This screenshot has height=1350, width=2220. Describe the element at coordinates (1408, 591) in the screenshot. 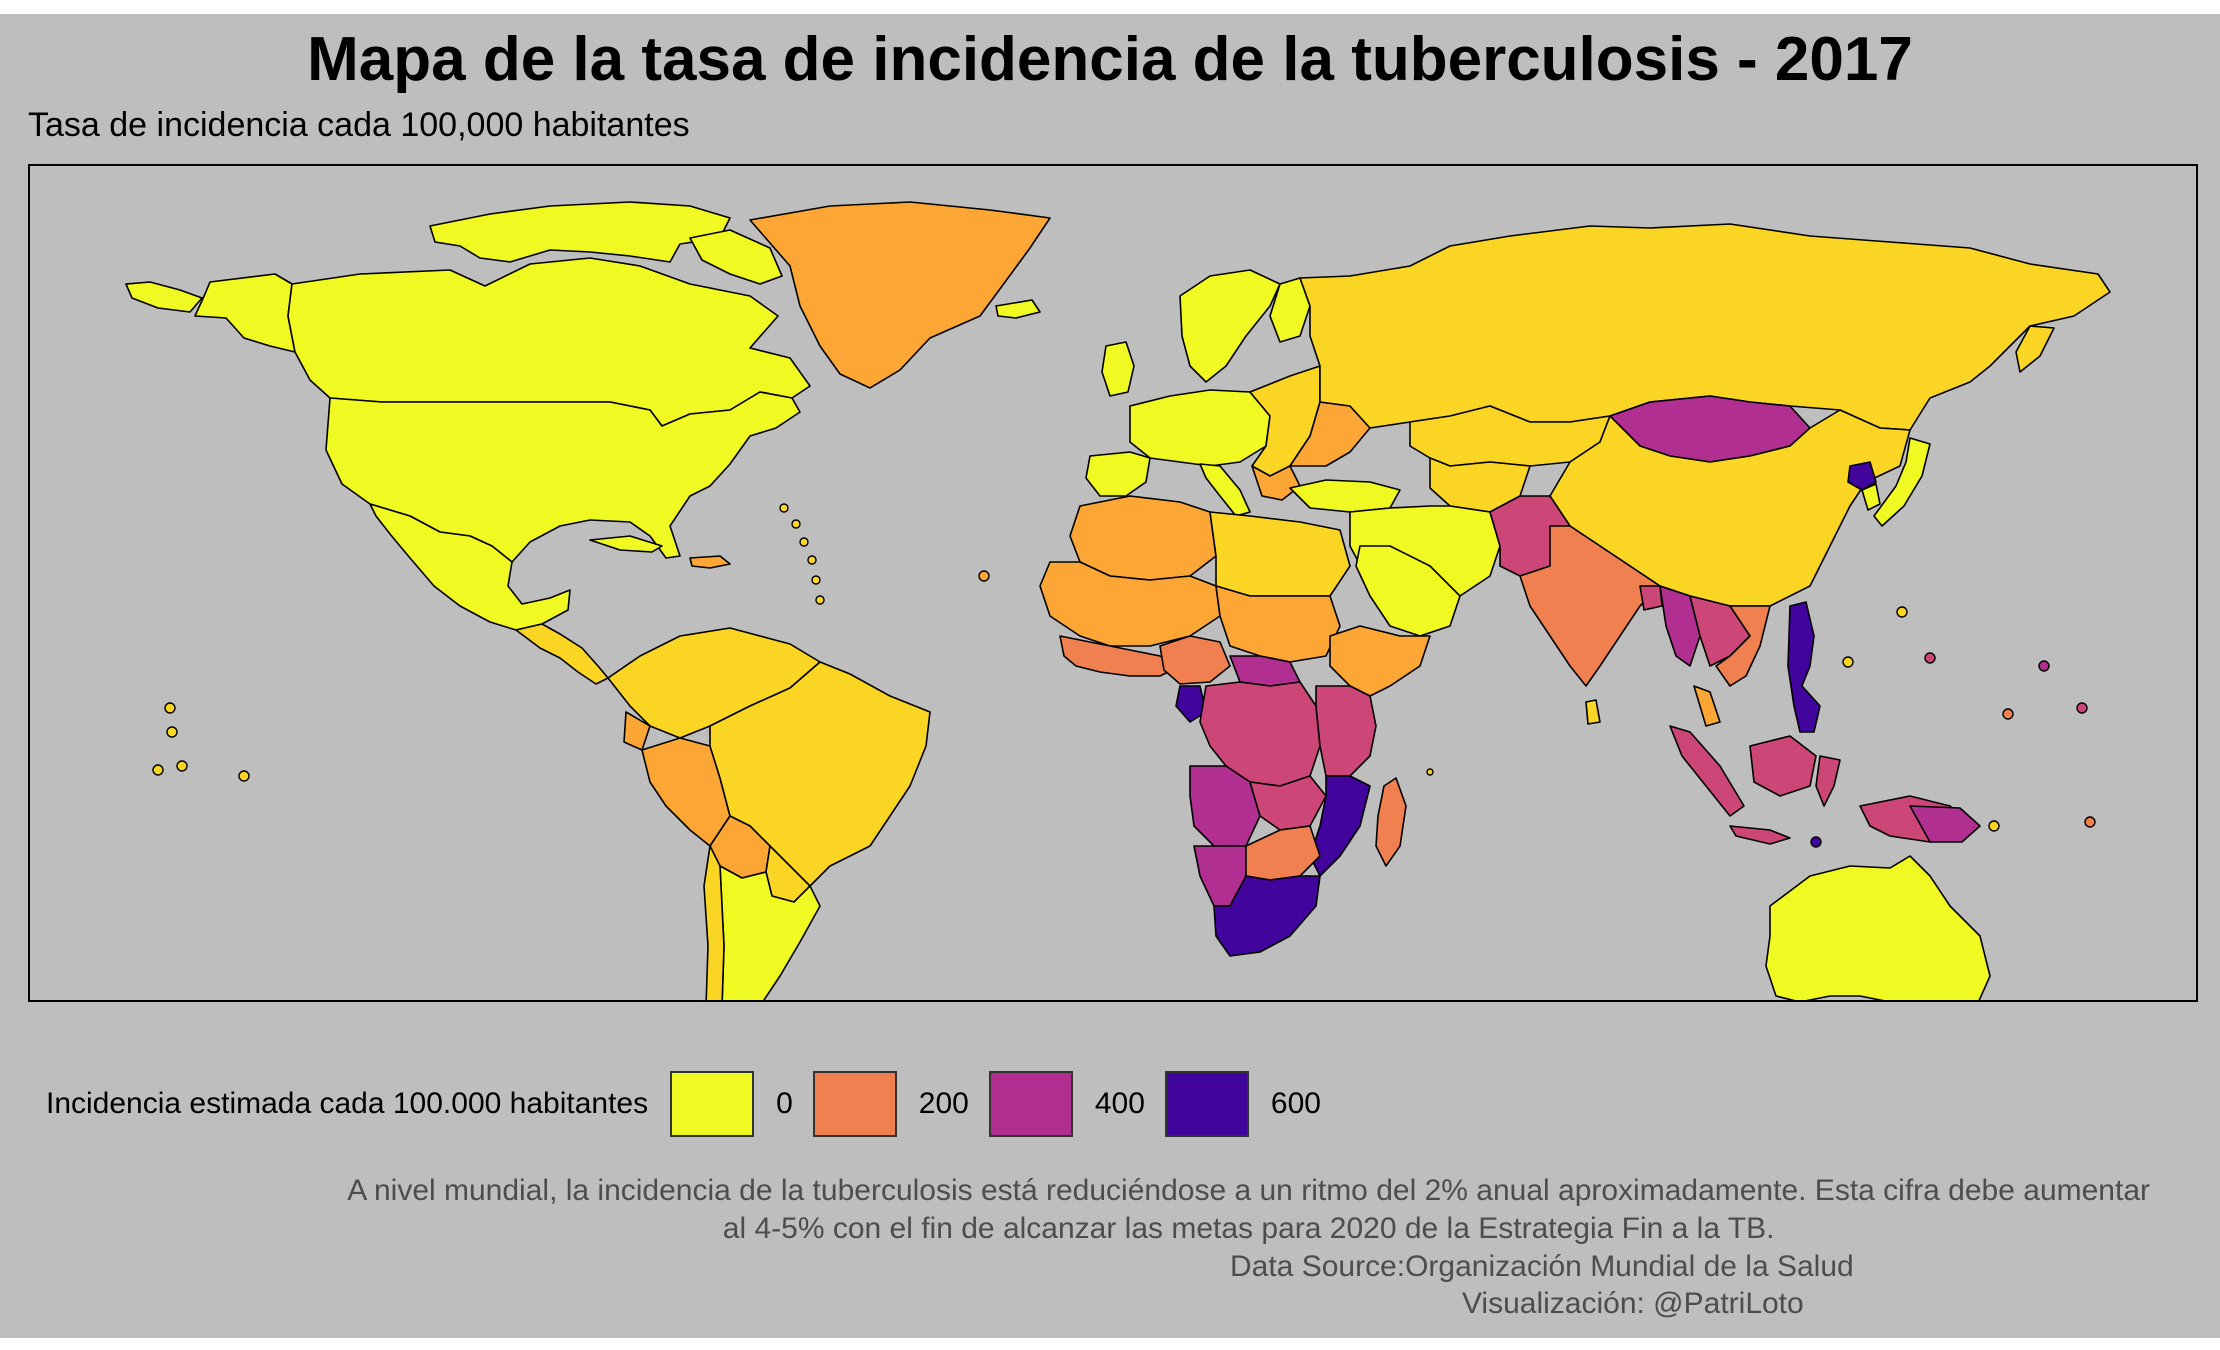

I see `region-arabia` at that location.